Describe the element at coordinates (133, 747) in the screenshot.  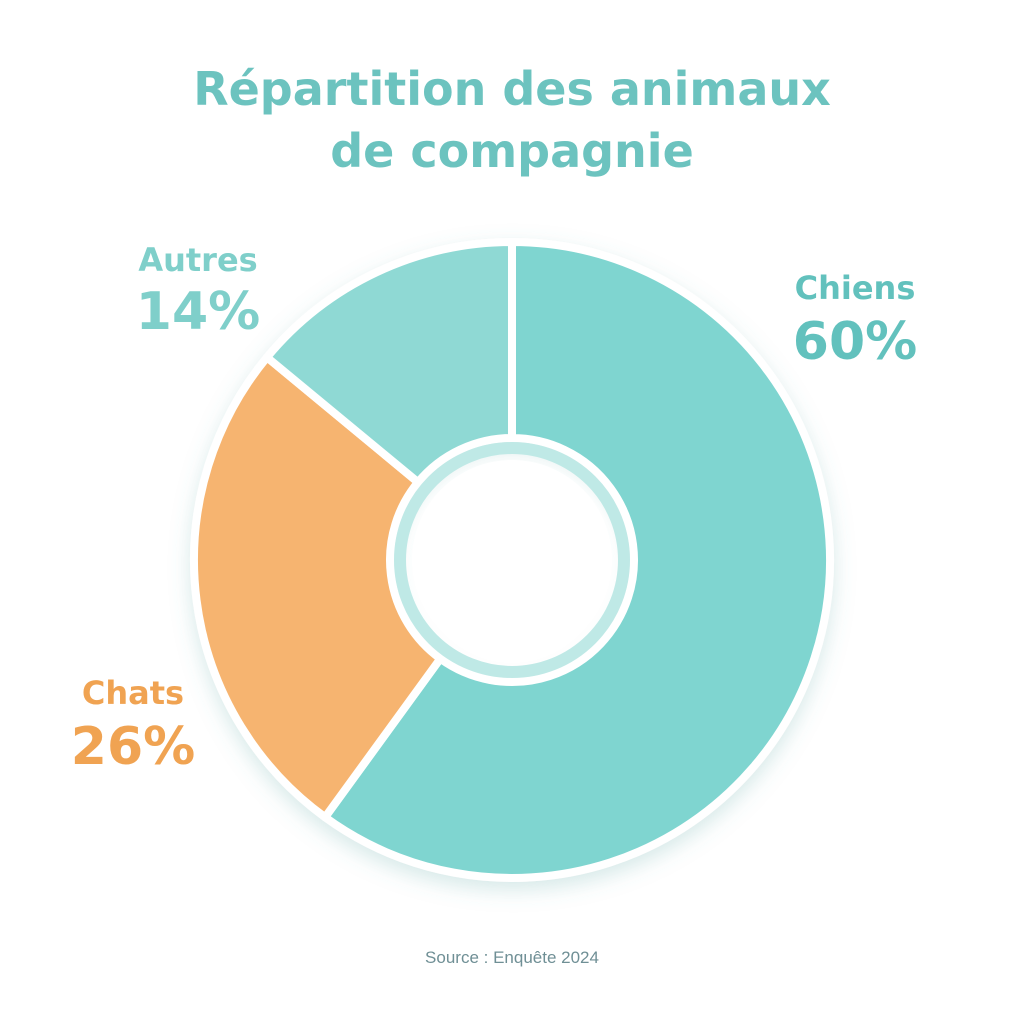
I see `value-label: 26%` at that location.